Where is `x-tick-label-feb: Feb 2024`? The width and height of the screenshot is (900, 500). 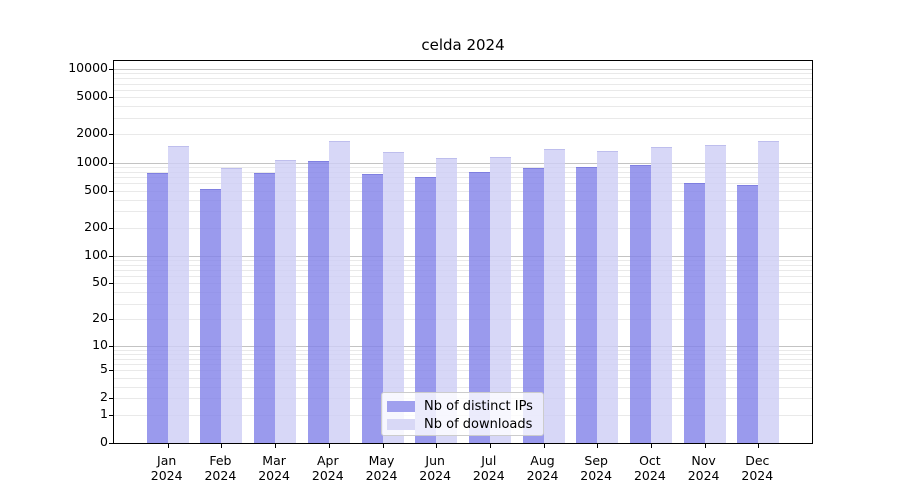
x-tick-label-feb: Feb 2024 is located at coordinates (220, 468).